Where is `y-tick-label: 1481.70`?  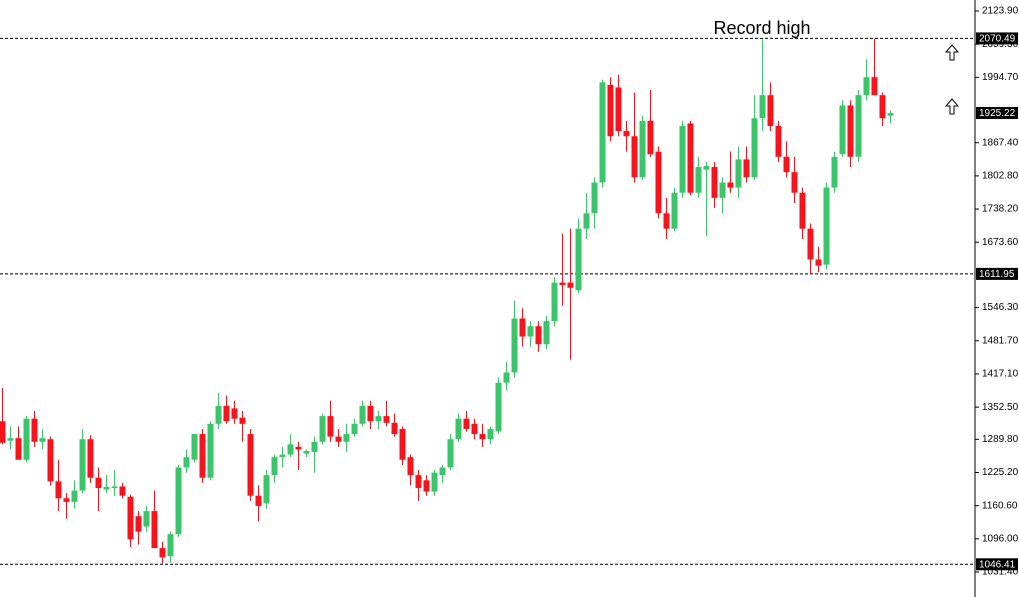
y-tick-label: 1481.70 is located at coordinates (1000, 340).